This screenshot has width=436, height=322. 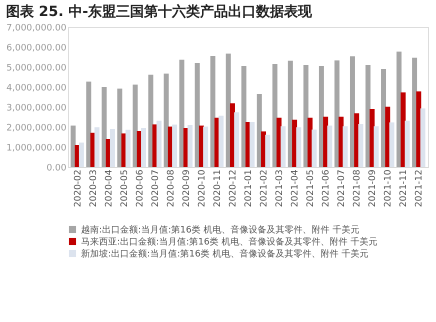 What do you see at coordinates (109, 188) in the screenshot?
I see `x-tick-label: 2020-04` at bounding box center [109, 188].